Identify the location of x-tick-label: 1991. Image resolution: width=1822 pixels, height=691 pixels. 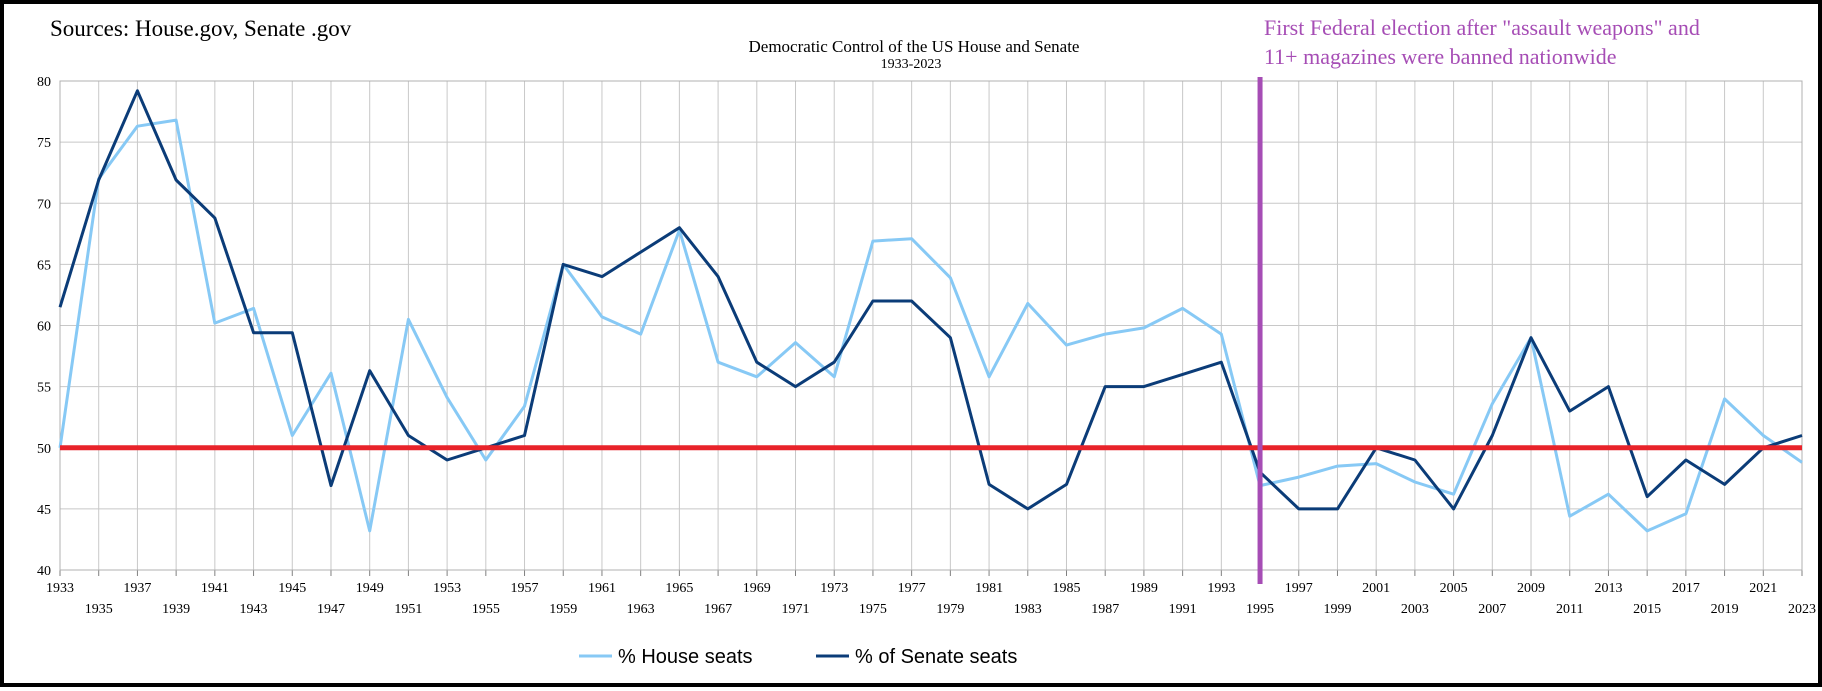
(1183, 609).